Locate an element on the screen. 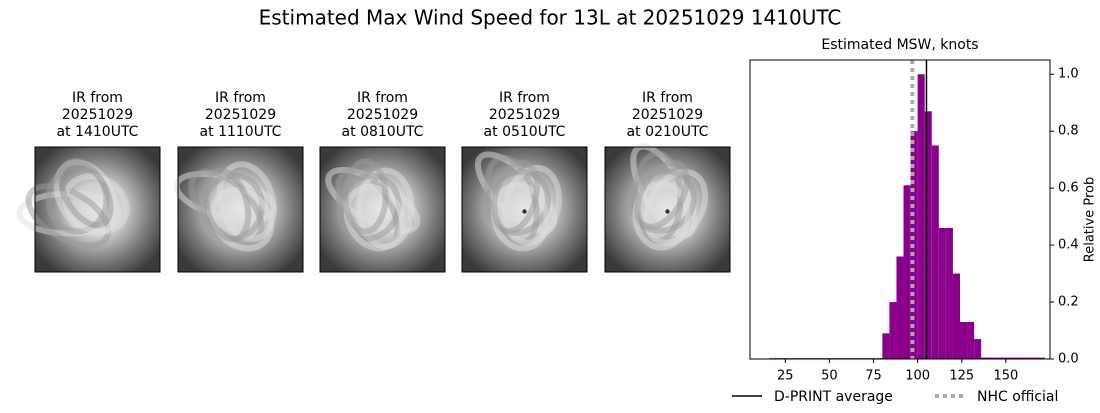 The width and height of the screenshot is (1100, 413). y-axis-label: Relative Prob is located at coordinates (1090, 219).